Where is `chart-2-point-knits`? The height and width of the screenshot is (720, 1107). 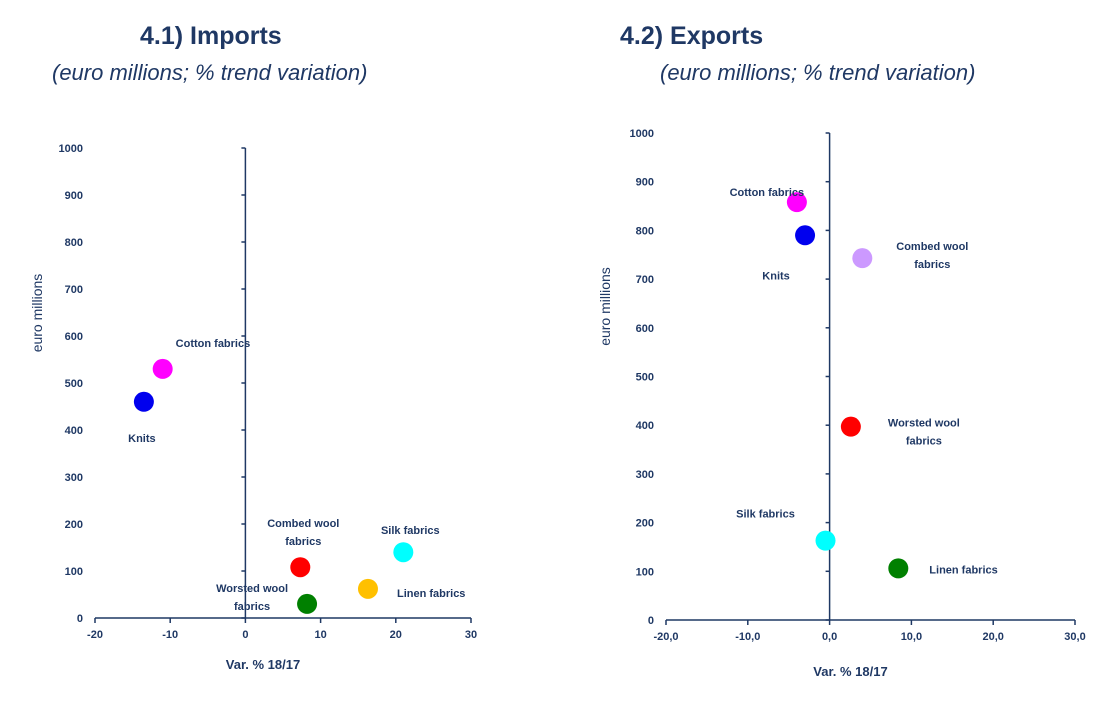 chart-2-point-knits is located at coordinates (805, 235).